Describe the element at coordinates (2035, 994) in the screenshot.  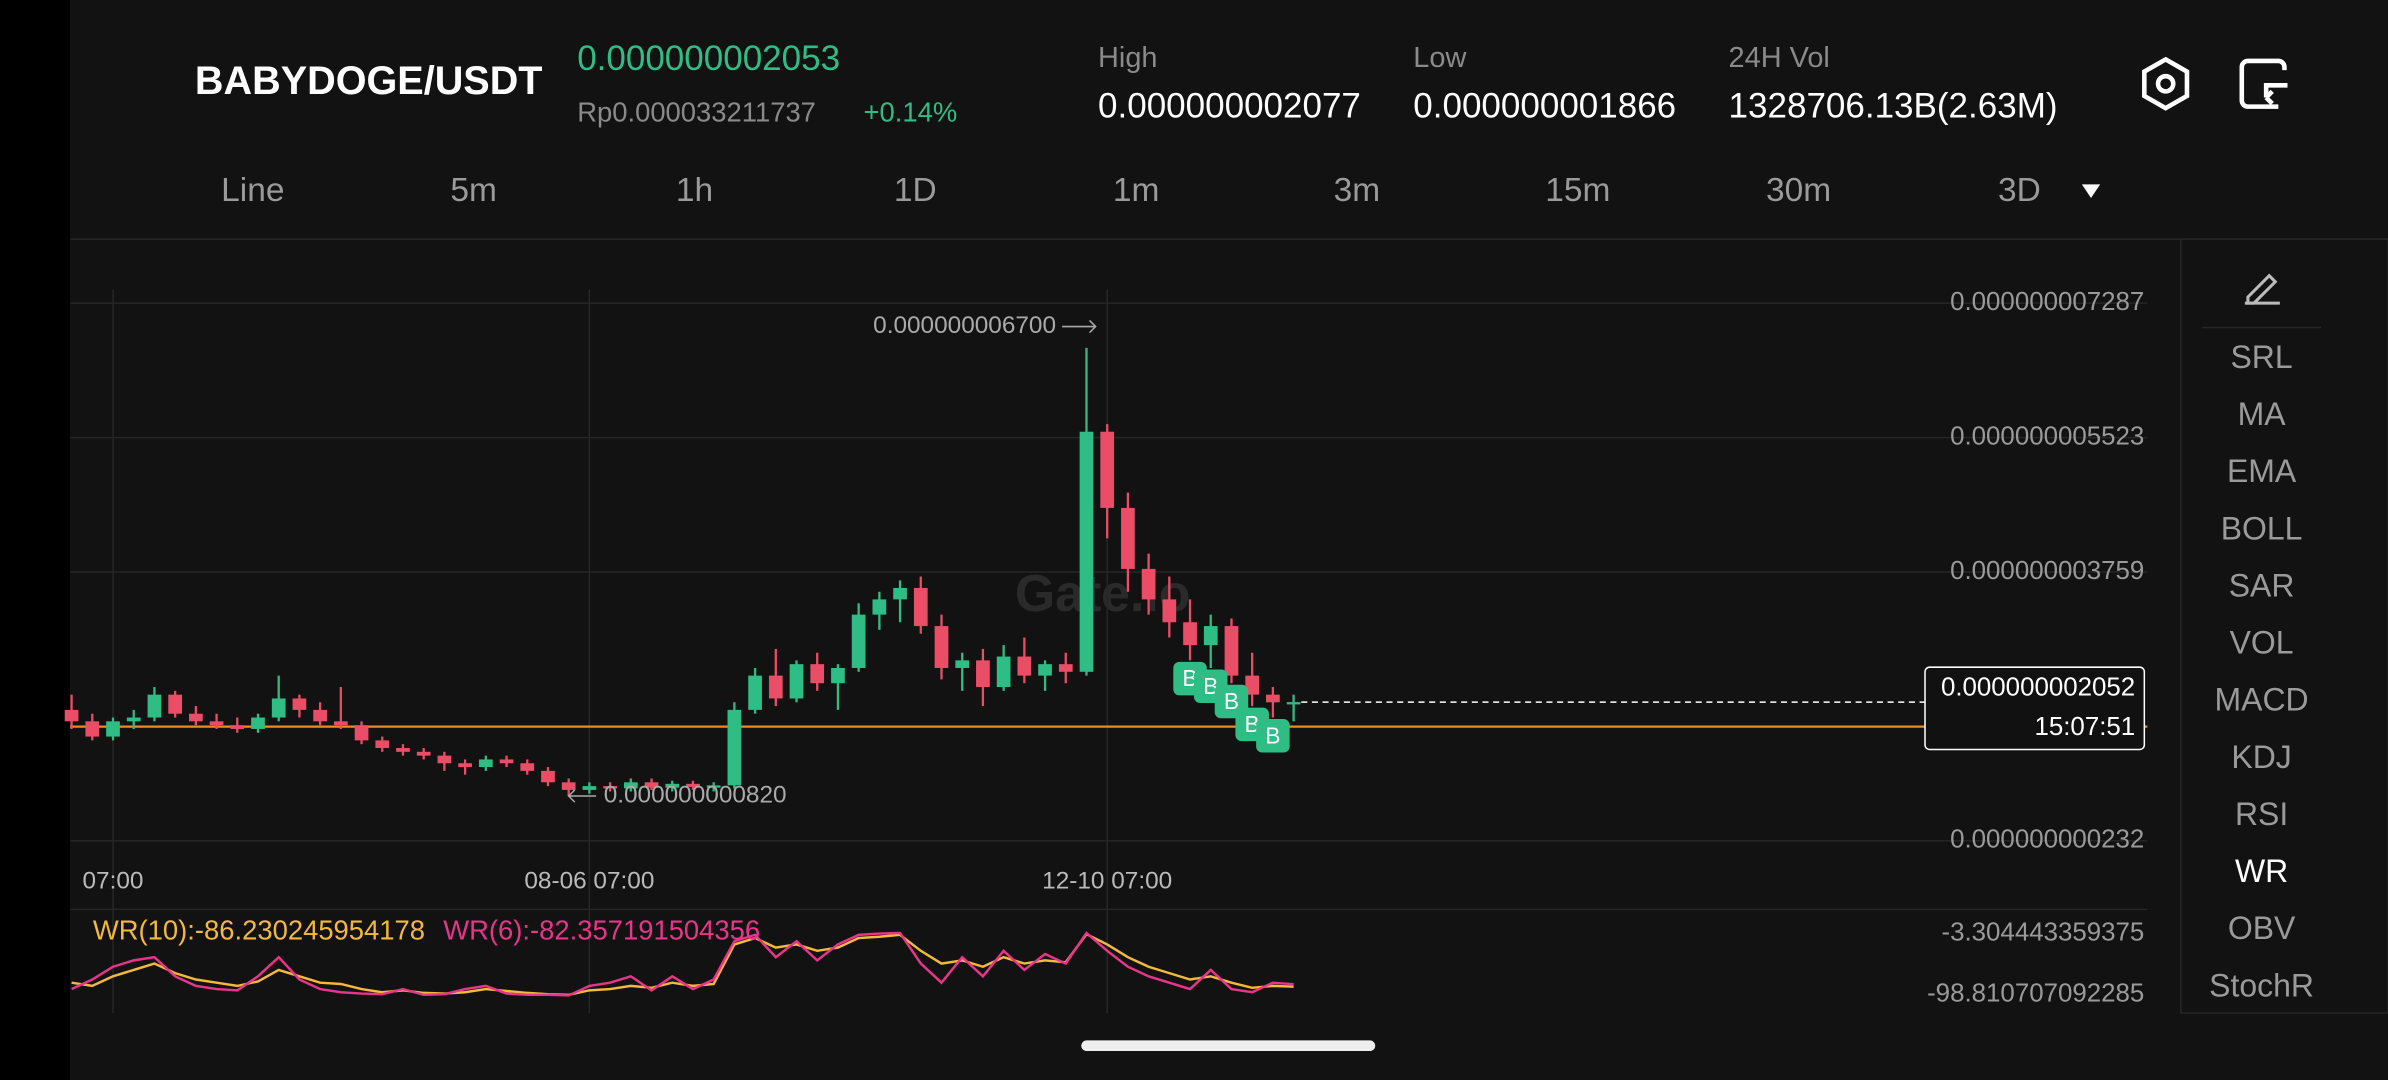
I see `y-tick-label: -98.810707092285` at that location.